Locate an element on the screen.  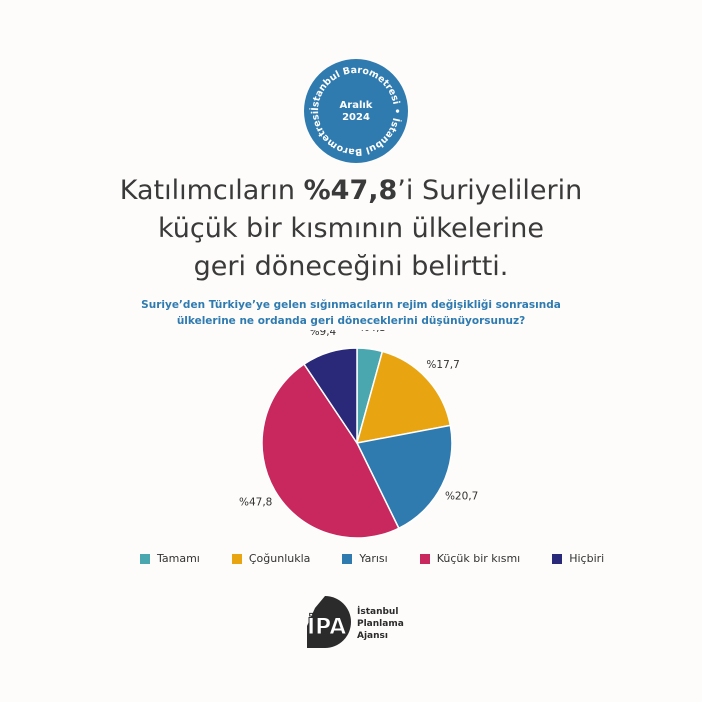
legend-item: Hiçbiri is located at coordinates (578, 558).